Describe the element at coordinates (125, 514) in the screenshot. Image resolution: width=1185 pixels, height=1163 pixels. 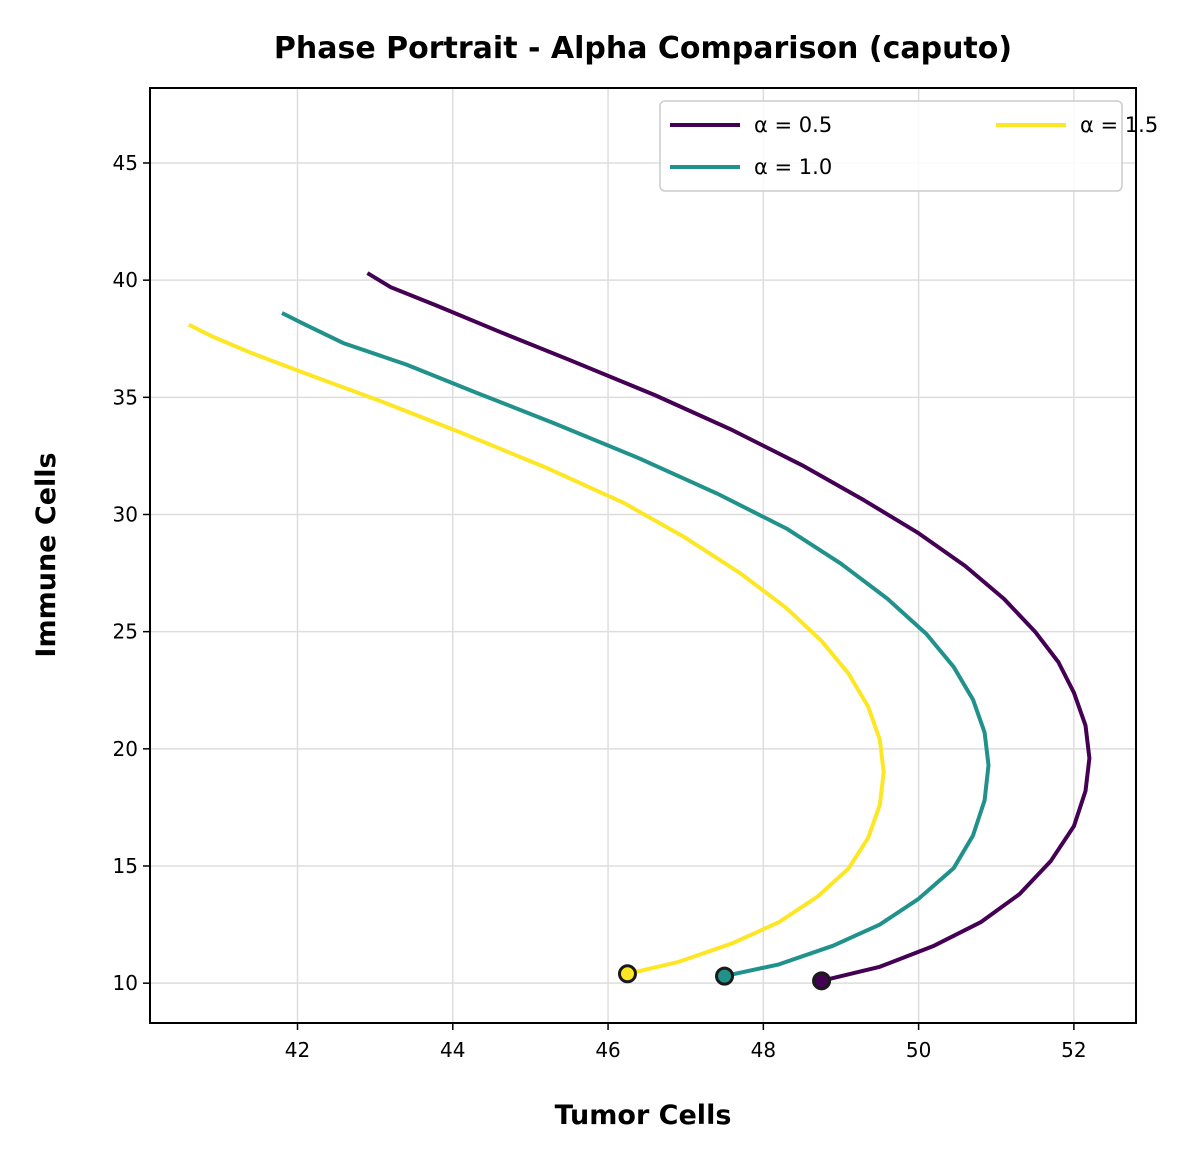
I see `y-tick-label: 30` at that location.